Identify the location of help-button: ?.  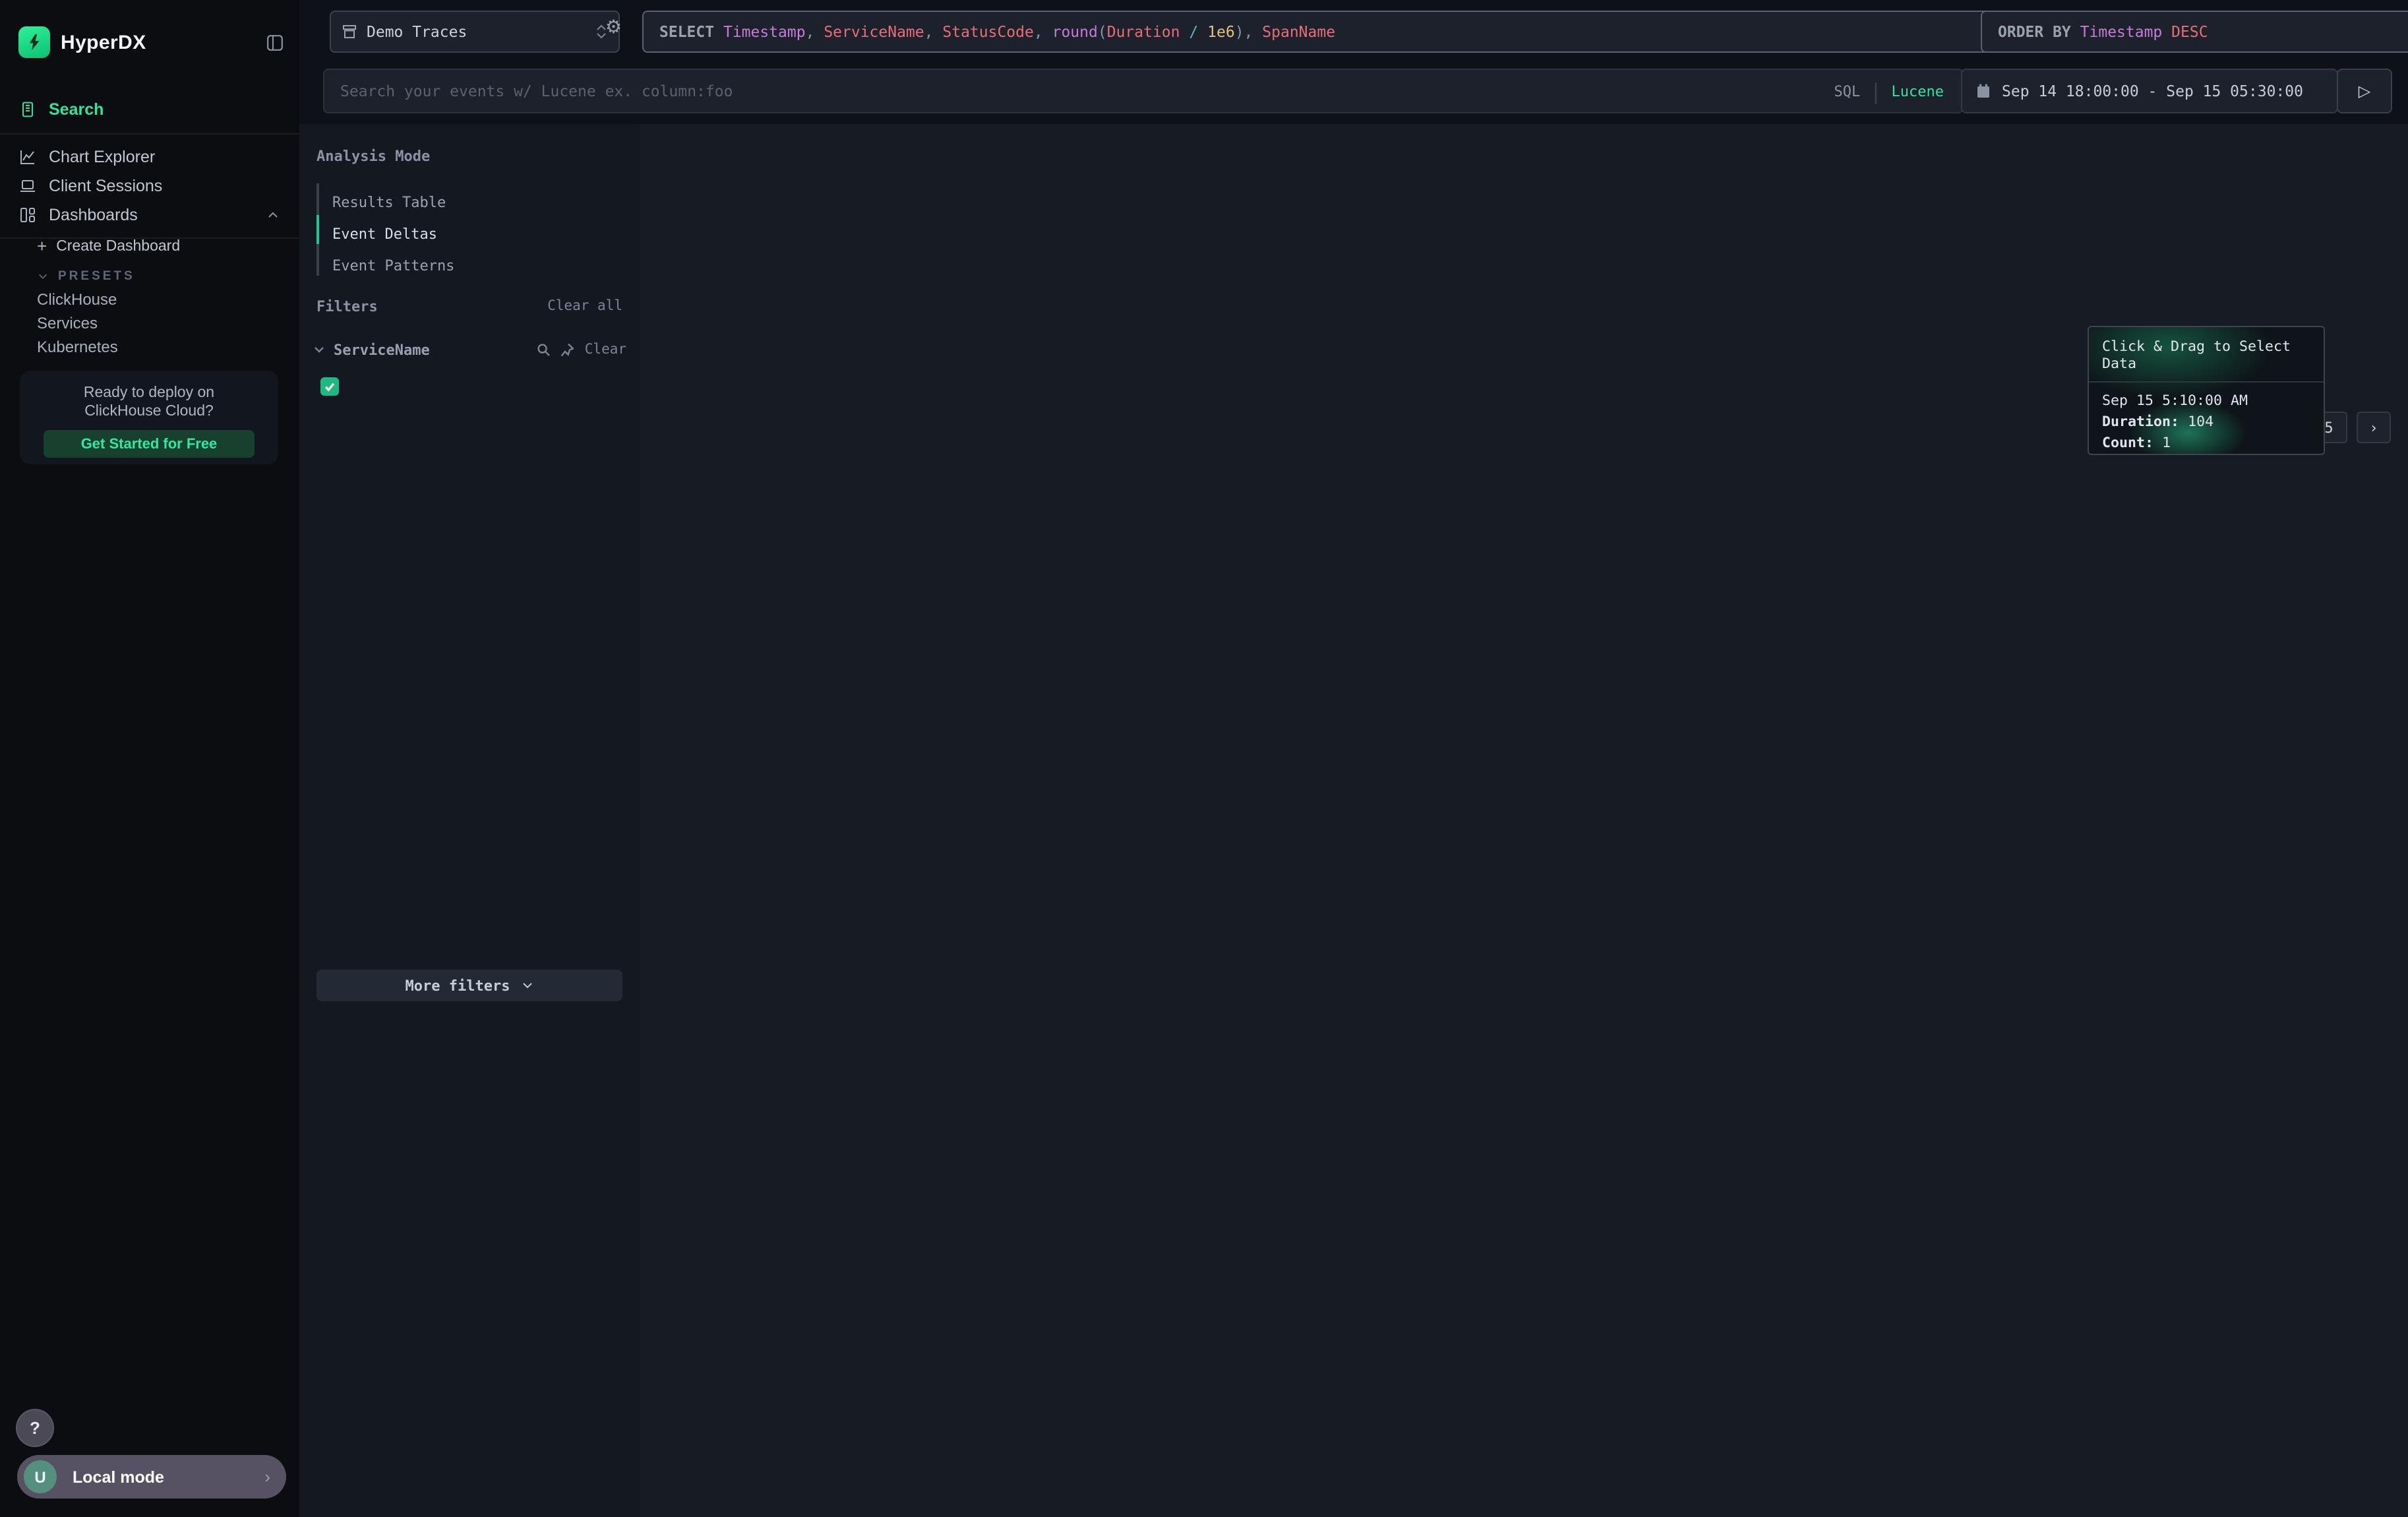
(35, 1428).